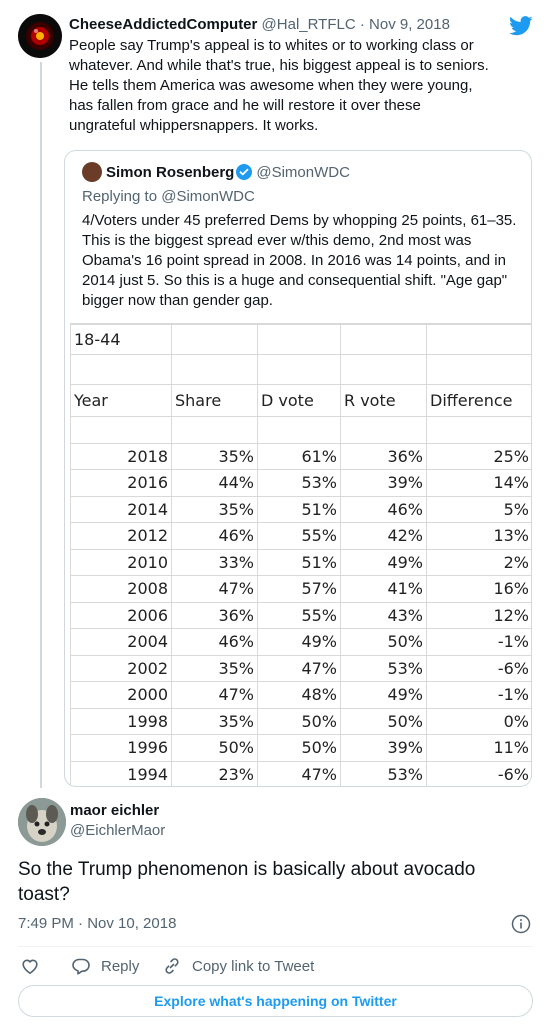 Image resolution: width=550 pixels, height=1034 pixels. I want to click on table-cell: 39%, so click(383, 483).